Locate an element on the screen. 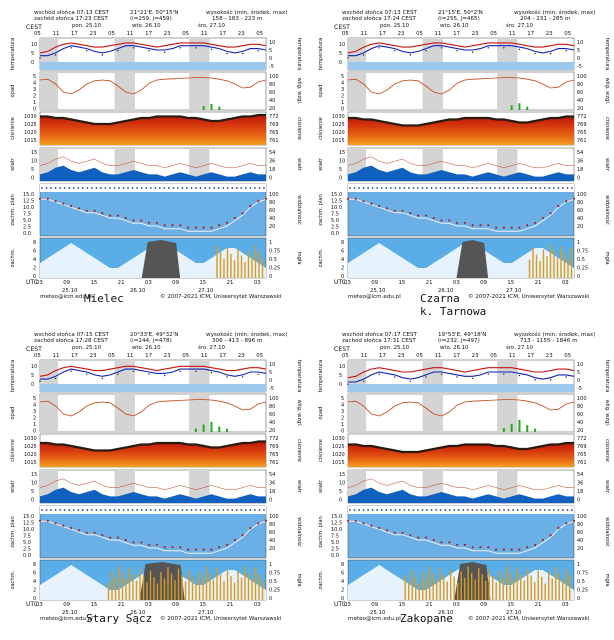 The width and height of the screenshot is (614, 640). cloud-tick: 8 is located at coordinates (34, 243).